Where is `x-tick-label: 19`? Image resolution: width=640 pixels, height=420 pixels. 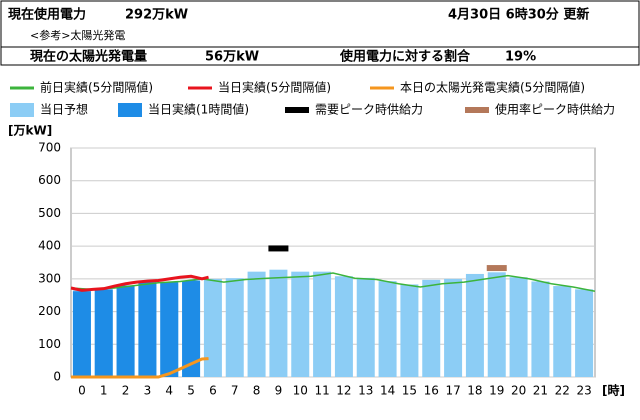 x-tick-label: 19 is located at coordinates (496, 391).